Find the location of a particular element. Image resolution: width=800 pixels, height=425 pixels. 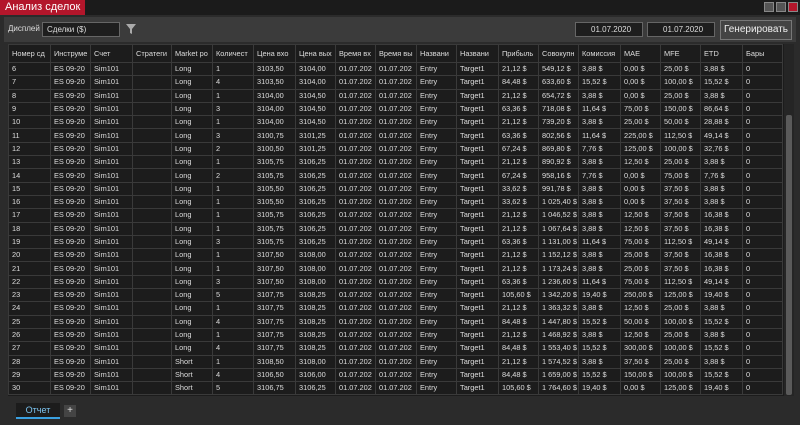

column-header: Совокупн is located at coordinates (558, 53).